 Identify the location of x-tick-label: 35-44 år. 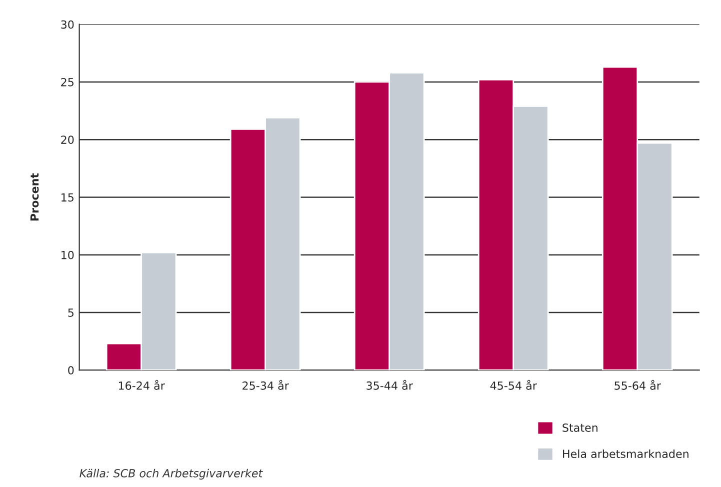
(389, 385).